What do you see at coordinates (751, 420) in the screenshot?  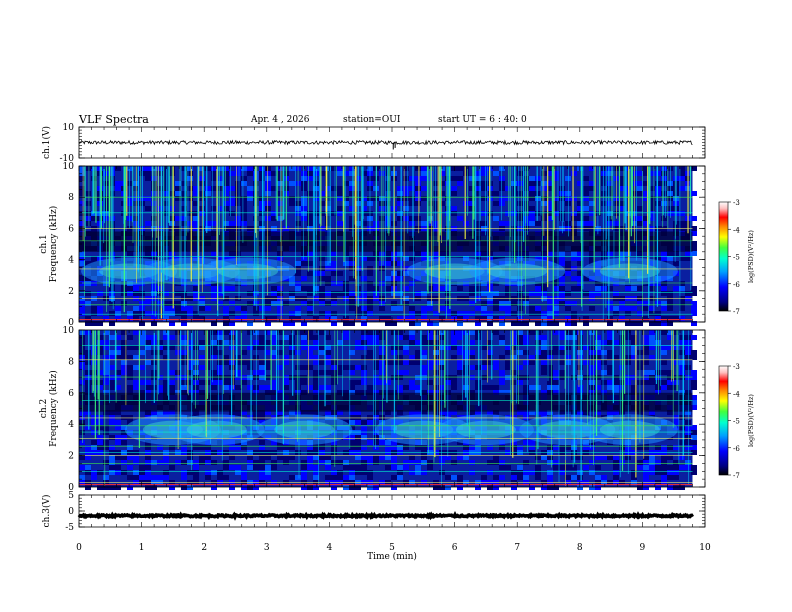 I see `colorbar-label: log(PSD)(V²/Hz)` at bounding box center [751, 420].